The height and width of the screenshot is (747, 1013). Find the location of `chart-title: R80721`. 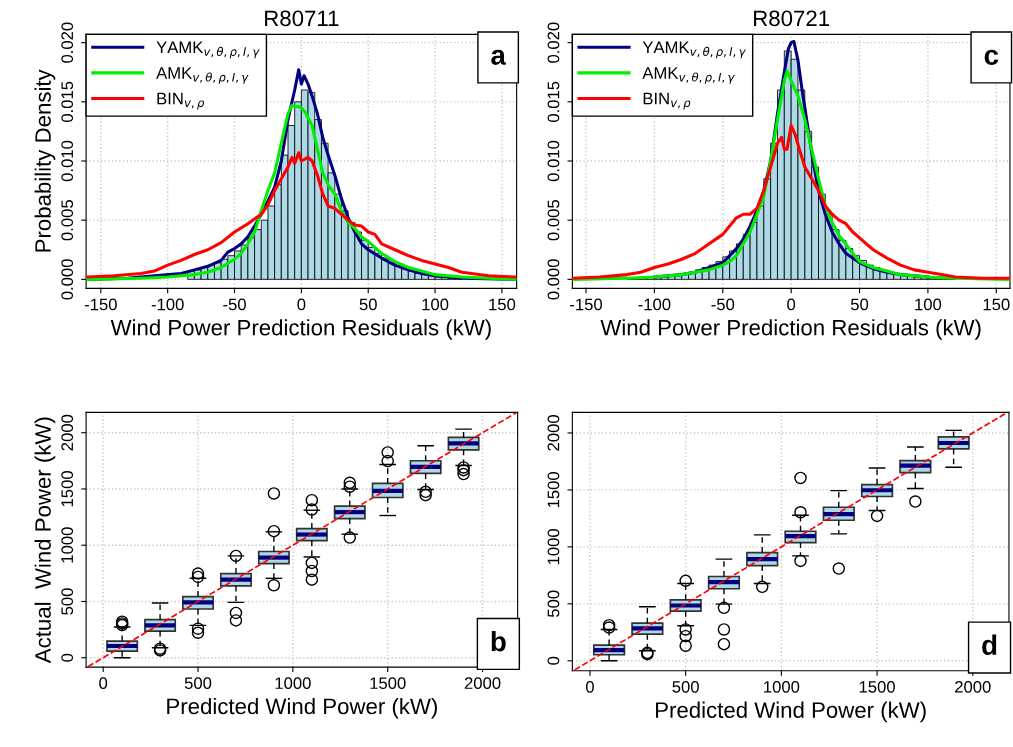

chart-title: R80721 is located at coordinates (791, 18).